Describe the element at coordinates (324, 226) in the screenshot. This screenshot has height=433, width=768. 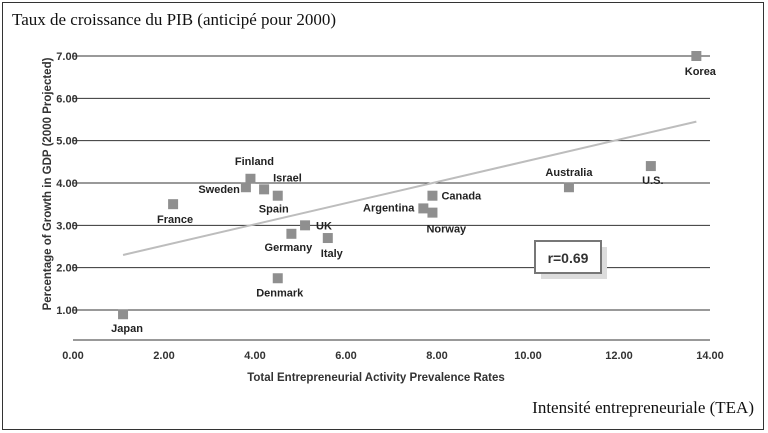
I see `point-label: UK` at that location.